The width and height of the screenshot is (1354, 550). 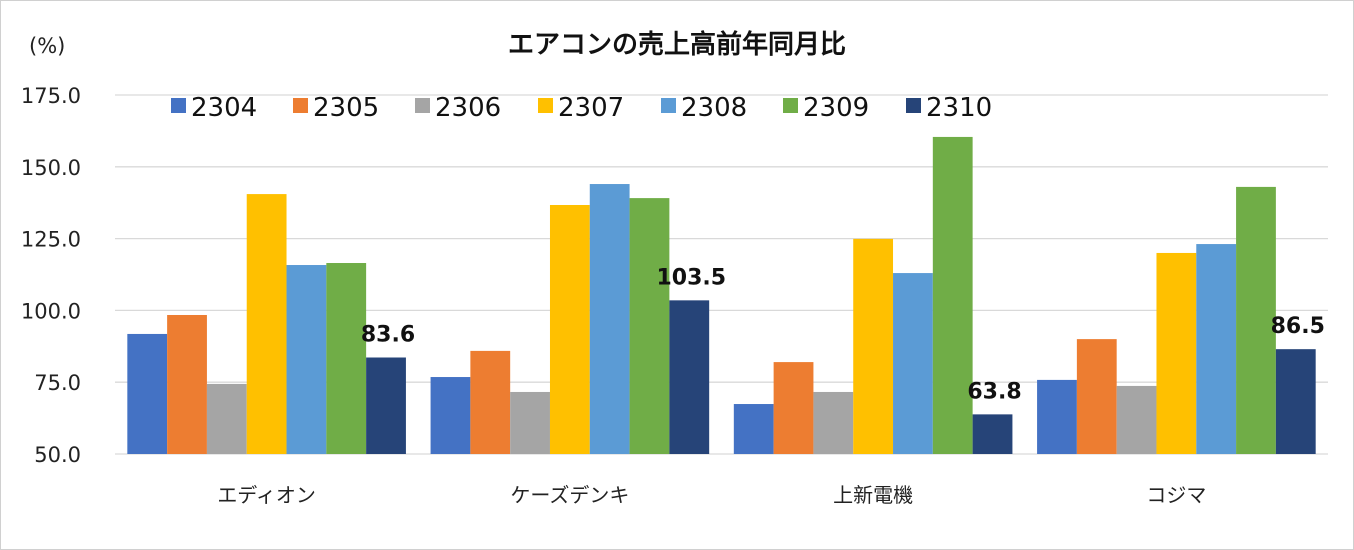 I want to click on y-axis-ticks: 175.0 150.0 125.0 100.0 75.0 50.0, so click(x=51, y=275).